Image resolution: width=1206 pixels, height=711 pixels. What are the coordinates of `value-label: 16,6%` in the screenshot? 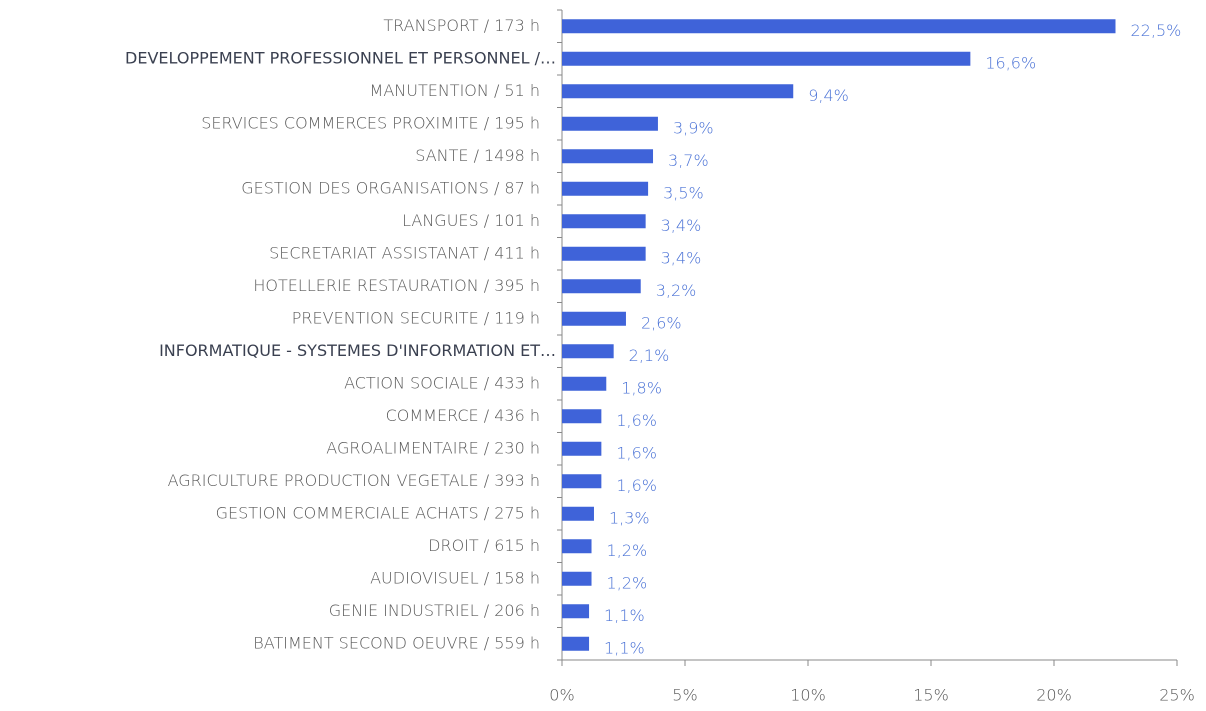 It's located at (1010, 62).